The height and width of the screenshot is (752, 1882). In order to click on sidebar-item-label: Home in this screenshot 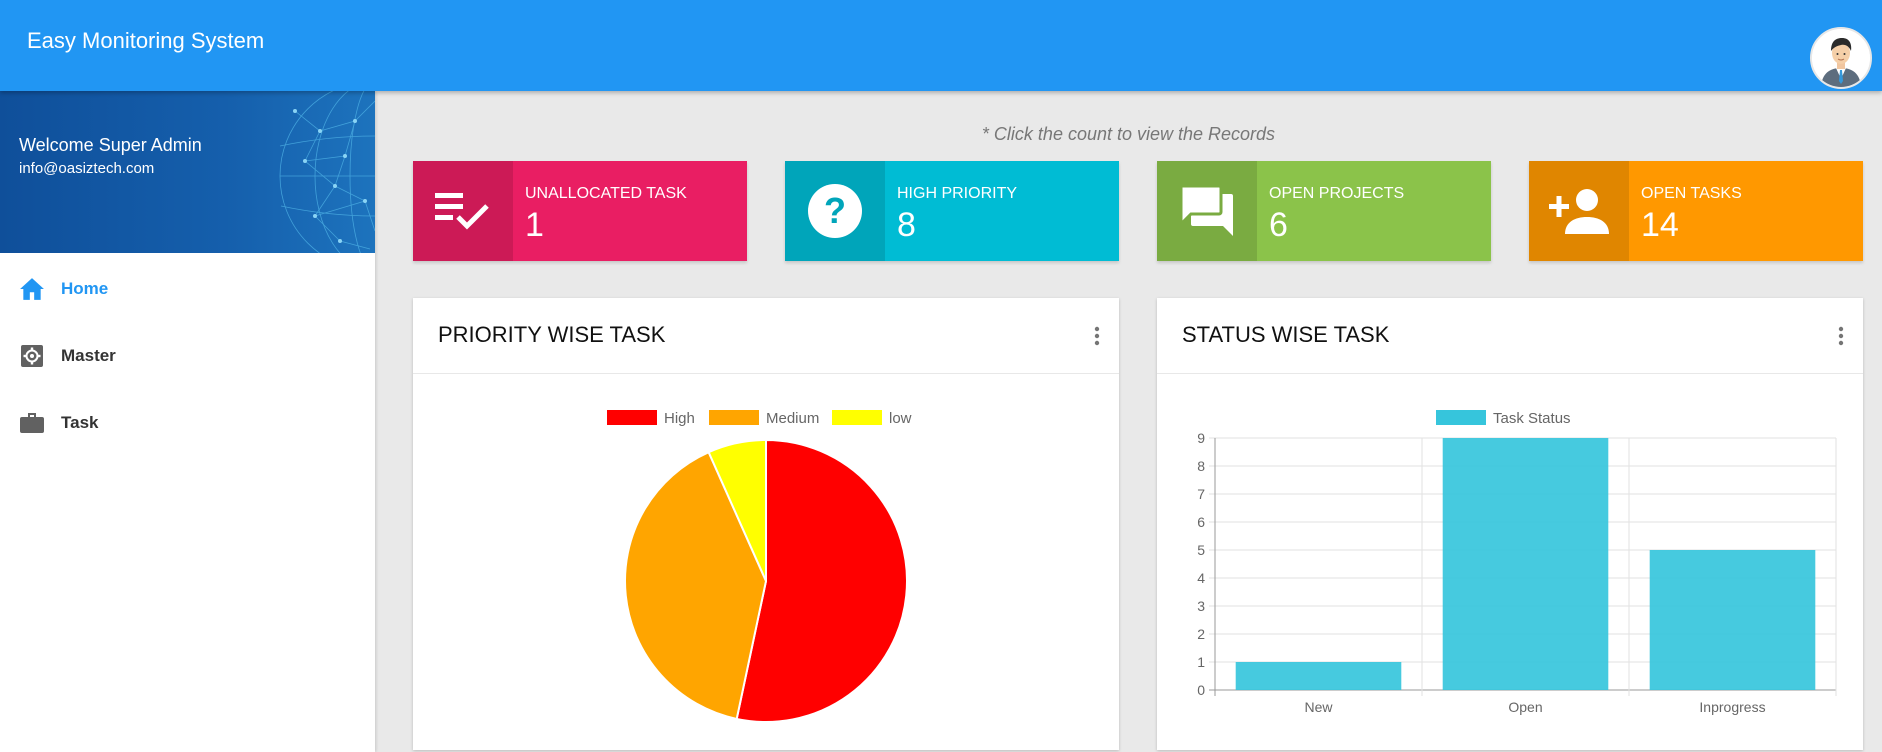, I will do `click(85, 288)`.